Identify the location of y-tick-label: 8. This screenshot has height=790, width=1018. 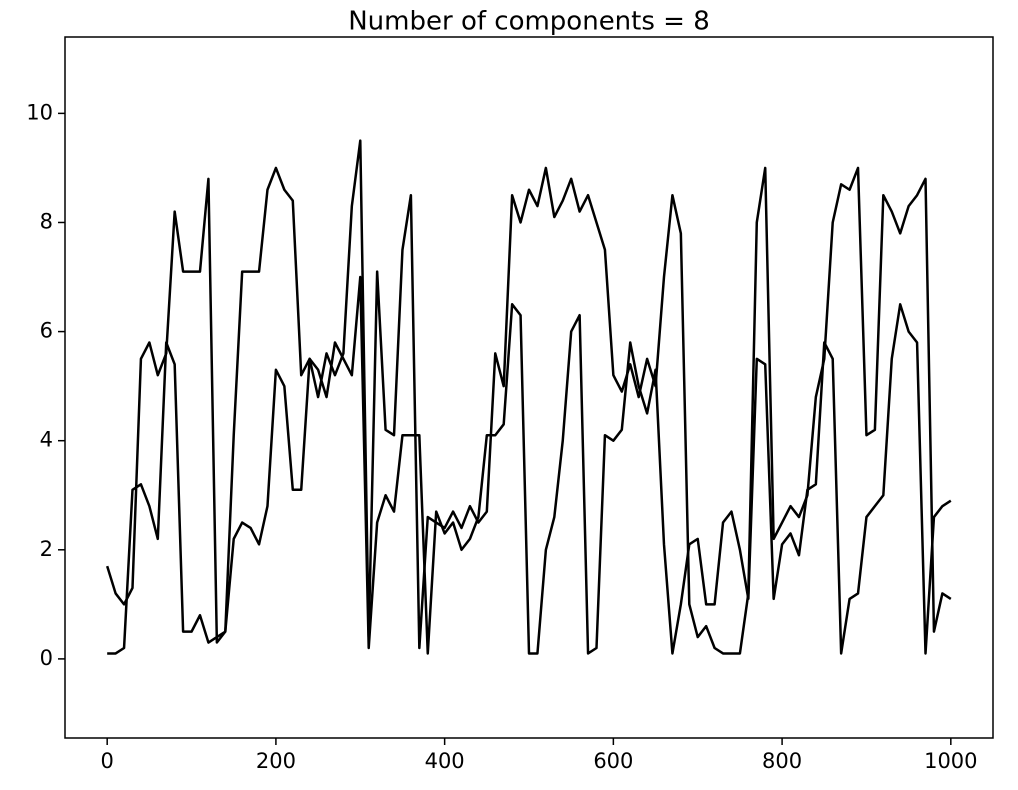
(46, 221).